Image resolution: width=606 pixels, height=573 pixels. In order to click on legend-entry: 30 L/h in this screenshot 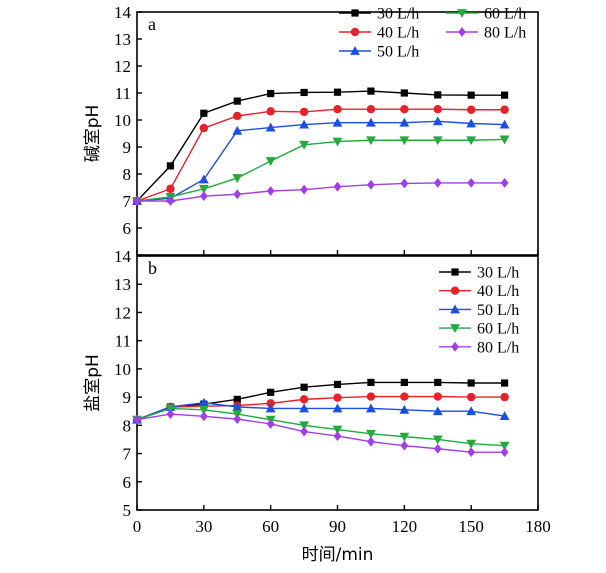, I will do `click(379, 14)`.